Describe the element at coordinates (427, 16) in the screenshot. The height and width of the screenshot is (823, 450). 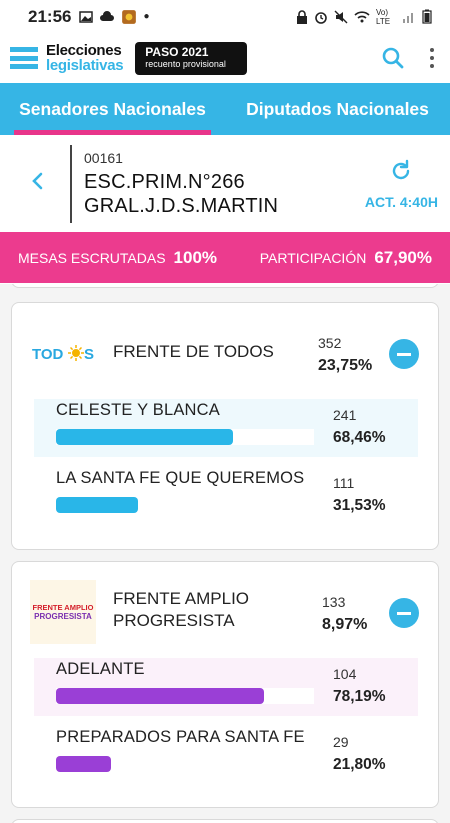
I see `battery-icon` at that location.